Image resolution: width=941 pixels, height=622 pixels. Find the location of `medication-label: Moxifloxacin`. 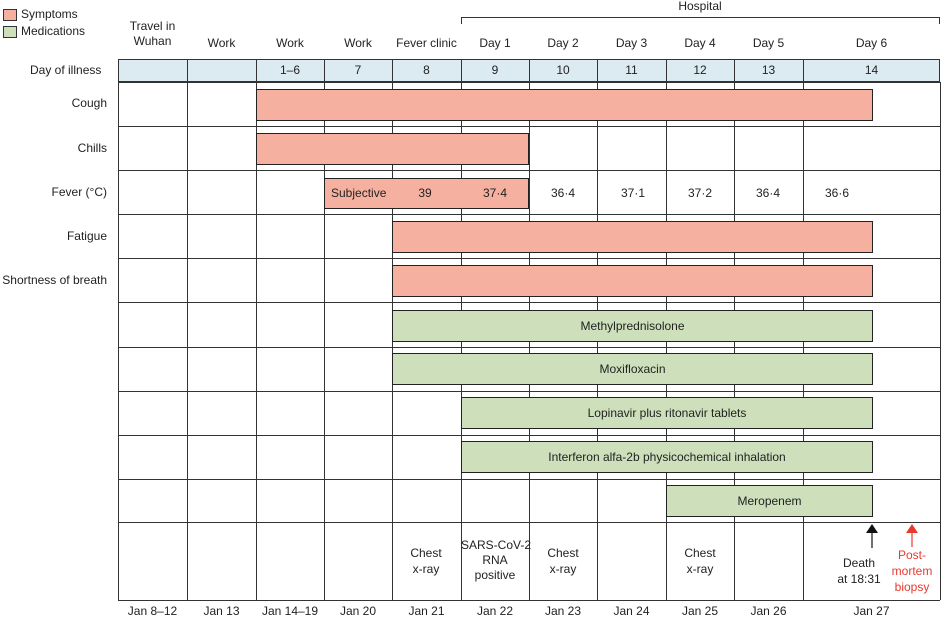

medication-label: Moxifloxacin is located at coordinates (632, 369).